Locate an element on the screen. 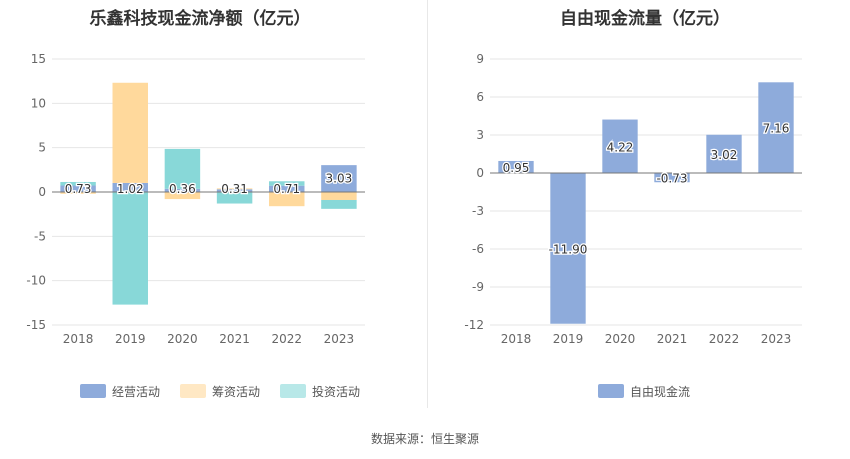 Image resolution: width=850 pixels, height=459 pixels. y-tick-label: 10 is located at coordinates (38, 103).